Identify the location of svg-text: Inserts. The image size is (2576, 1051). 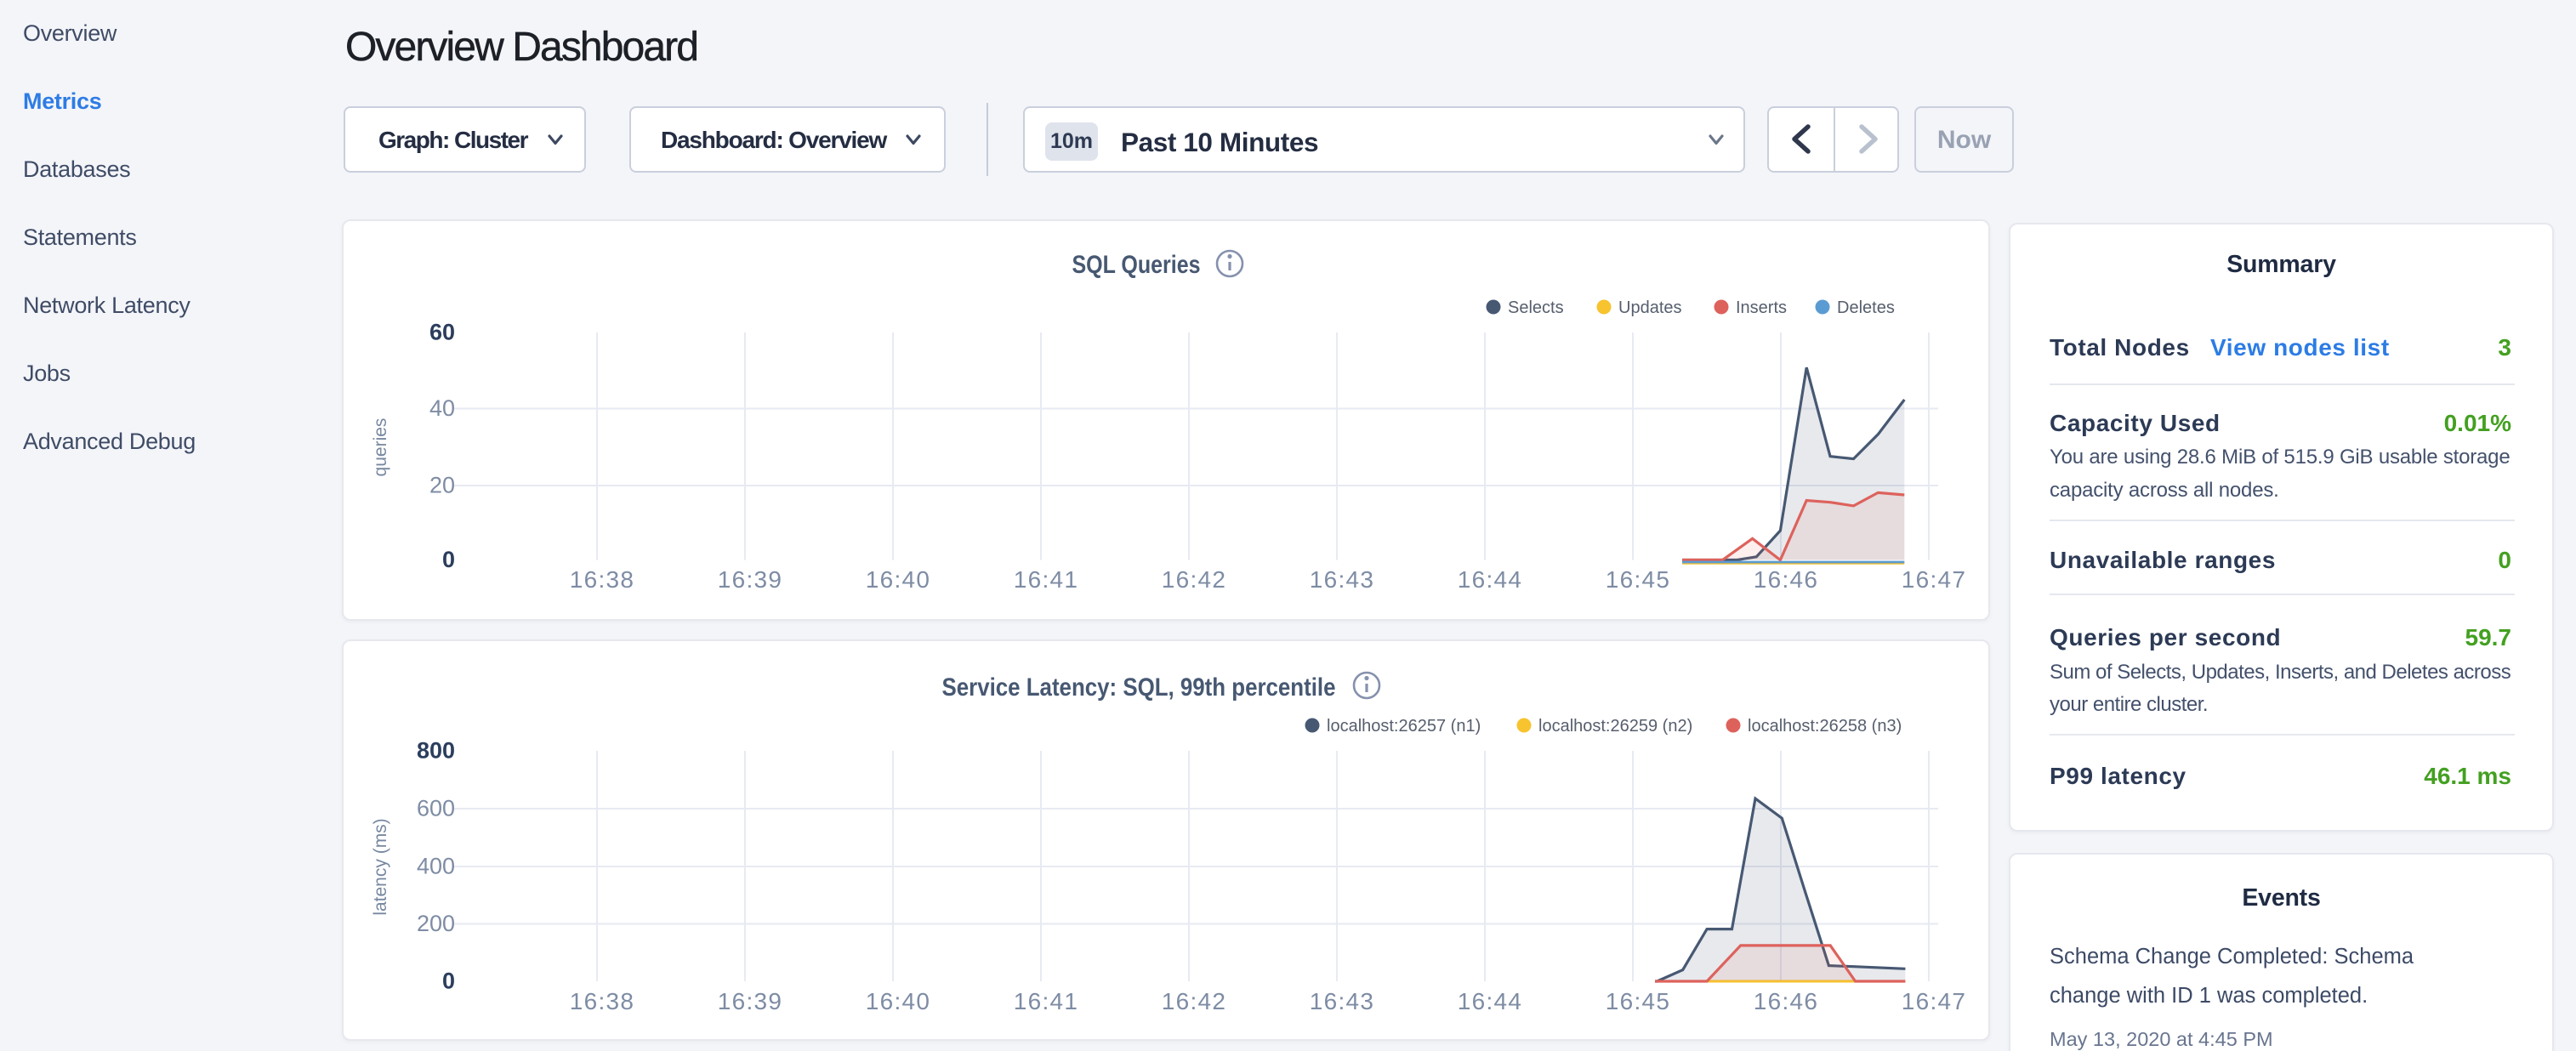
(1761, 307).